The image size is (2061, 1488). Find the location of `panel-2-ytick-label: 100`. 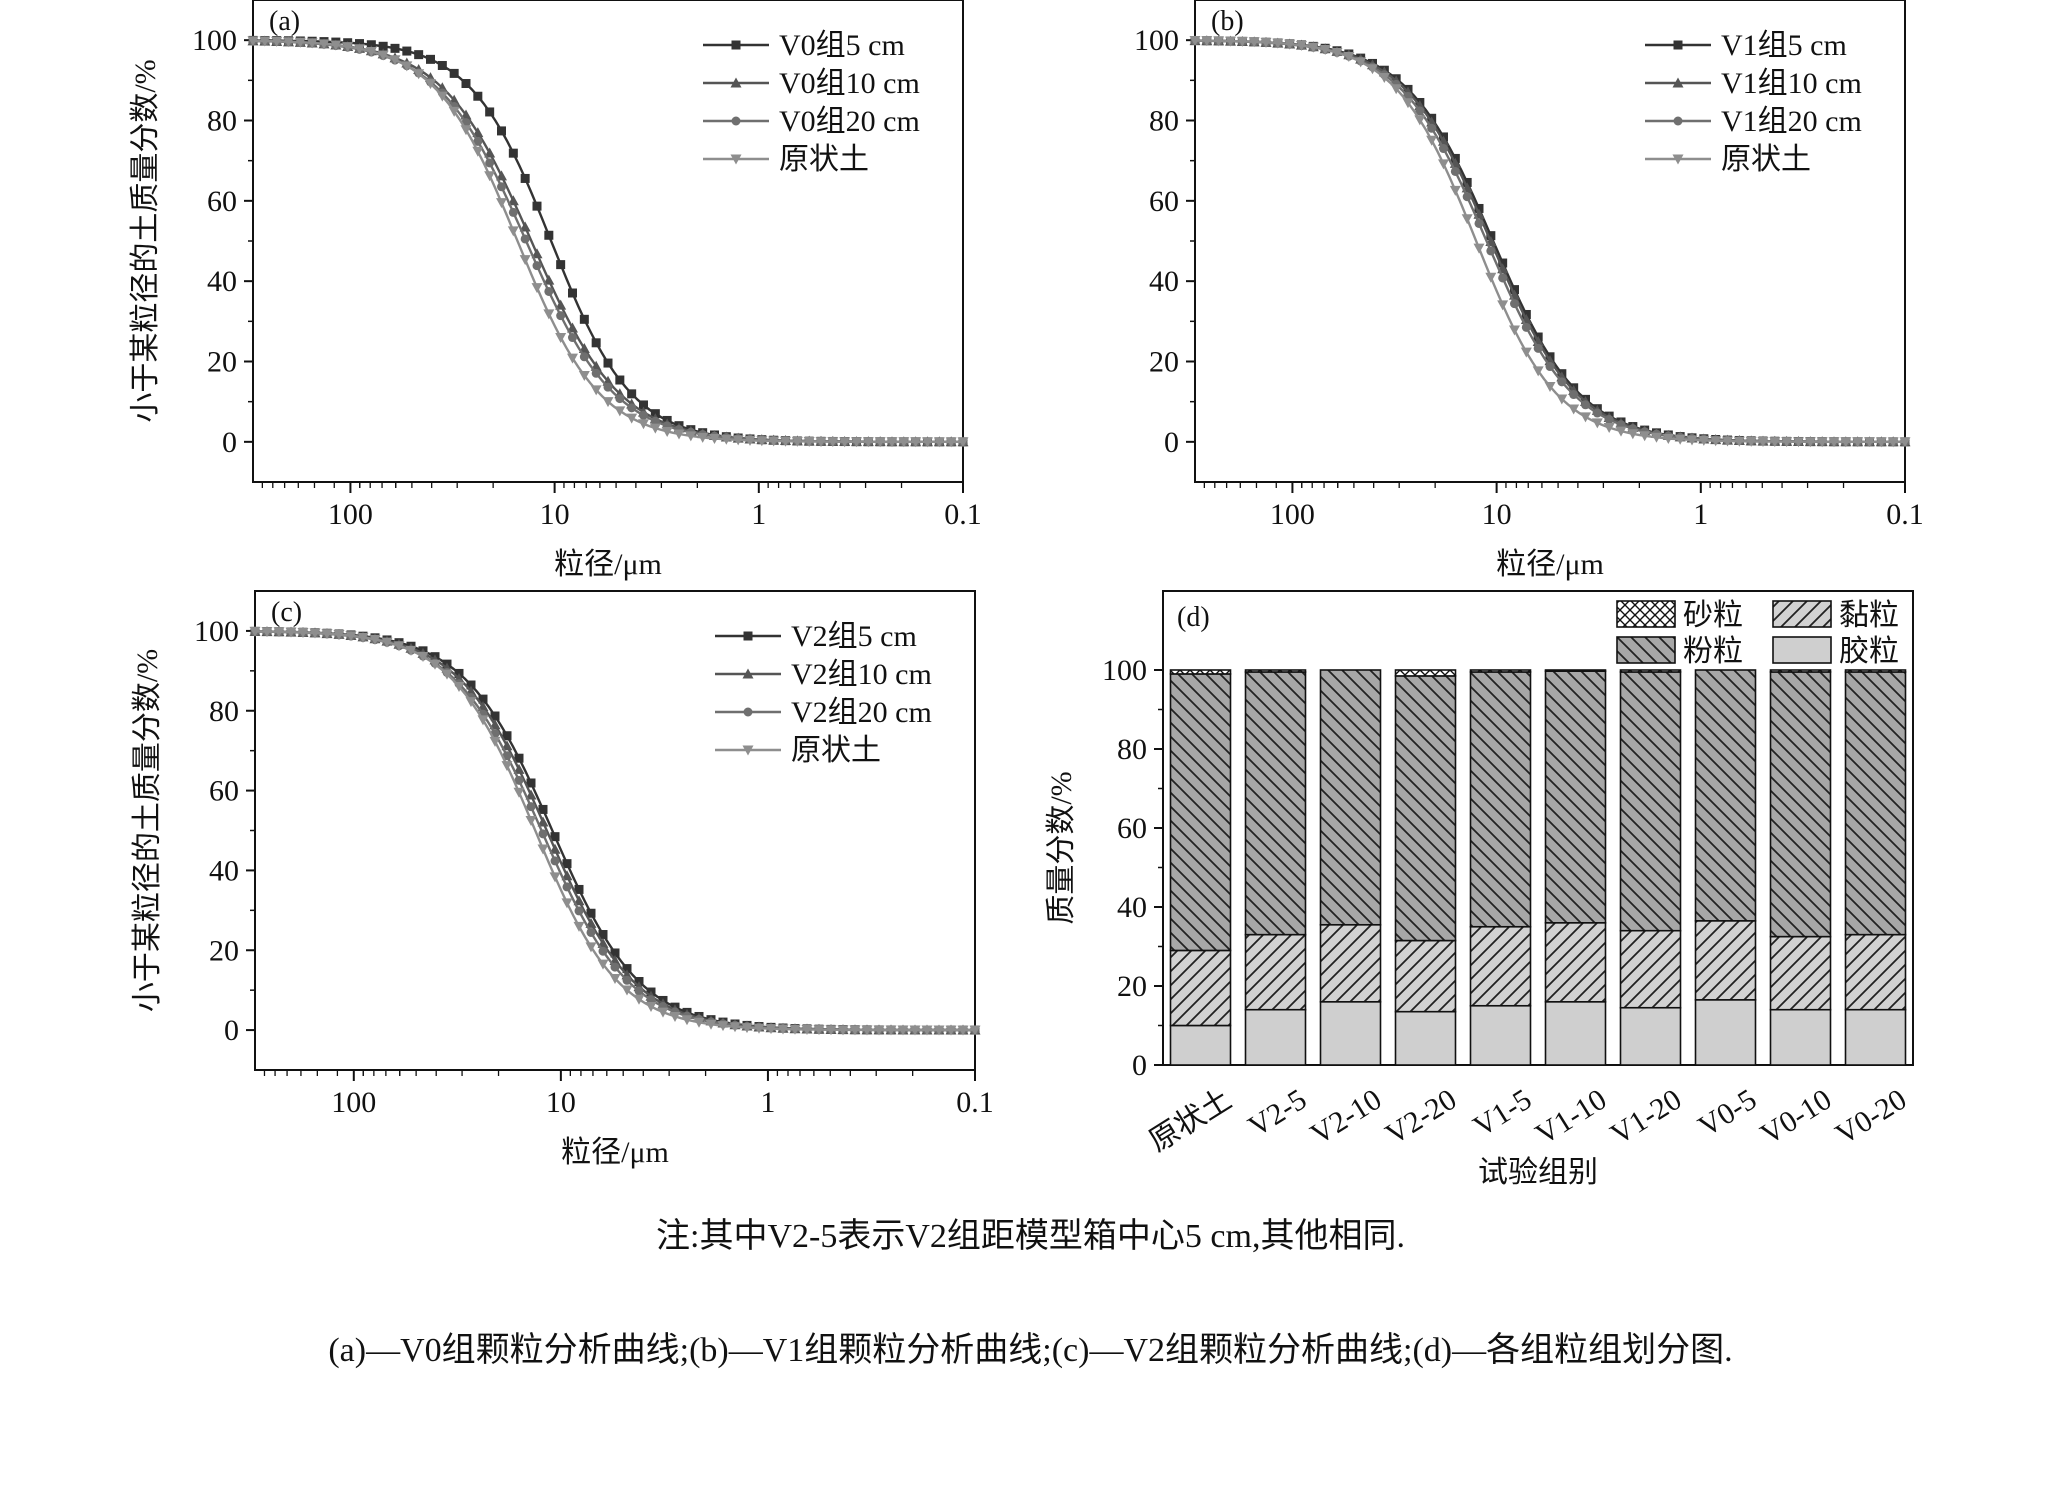

panel-2-ytick-label: 100 is located at coordinates (1156, 40).